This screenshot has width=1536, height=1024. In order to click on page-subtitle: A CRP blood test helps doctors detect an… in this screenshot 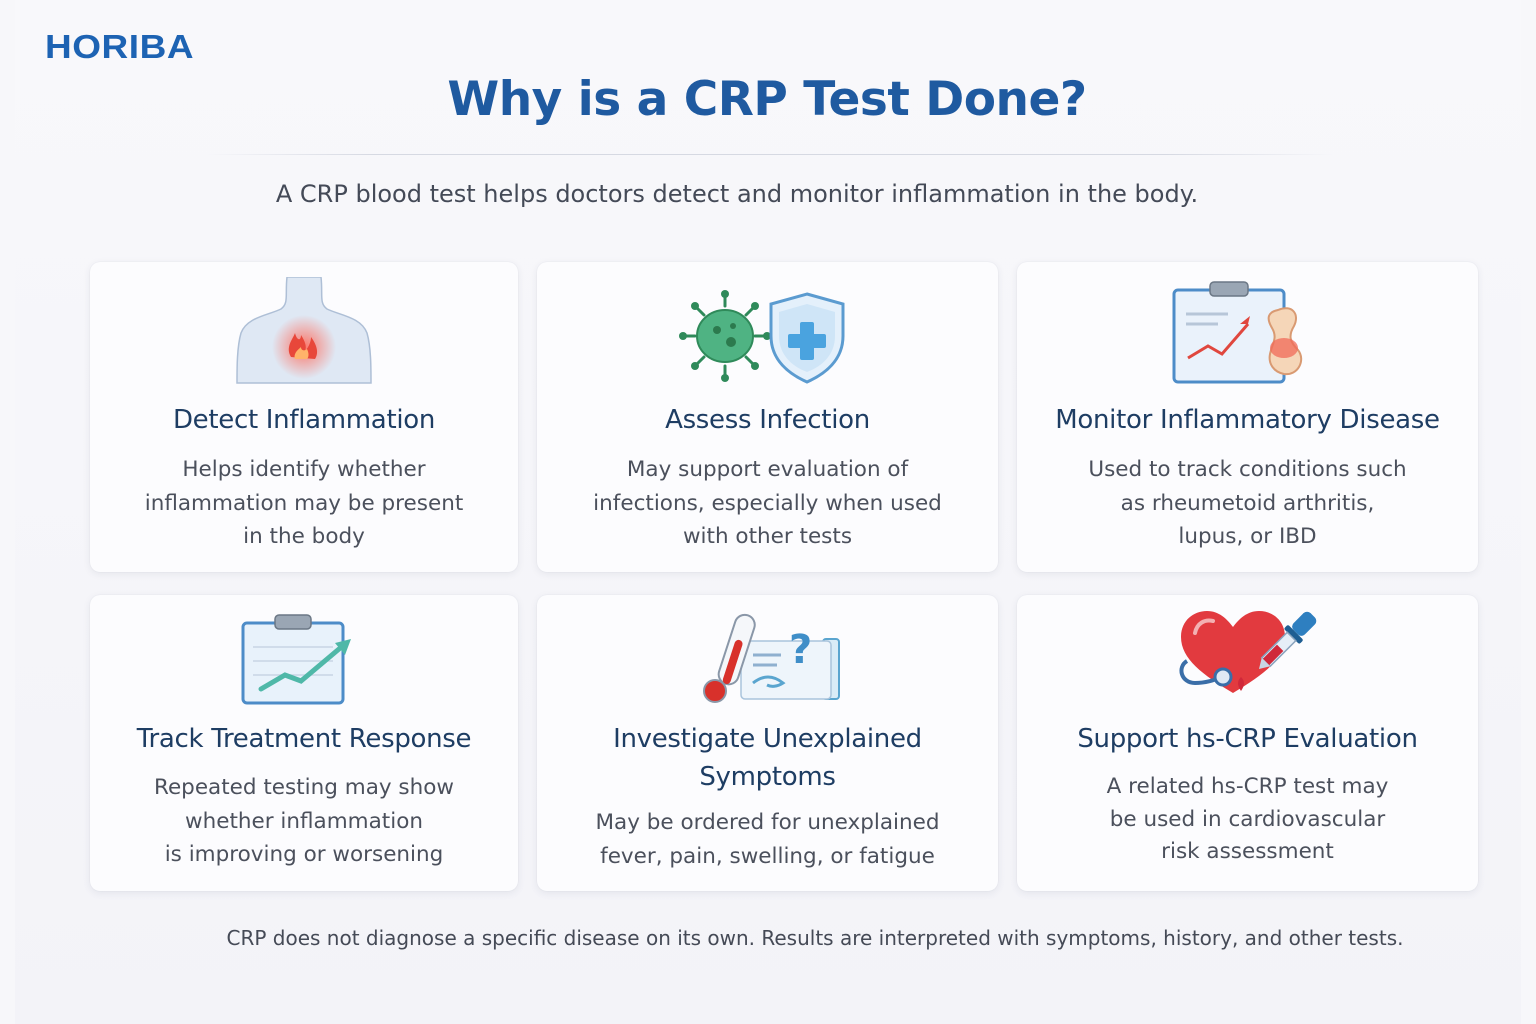, I will do `click(737, 194)`.